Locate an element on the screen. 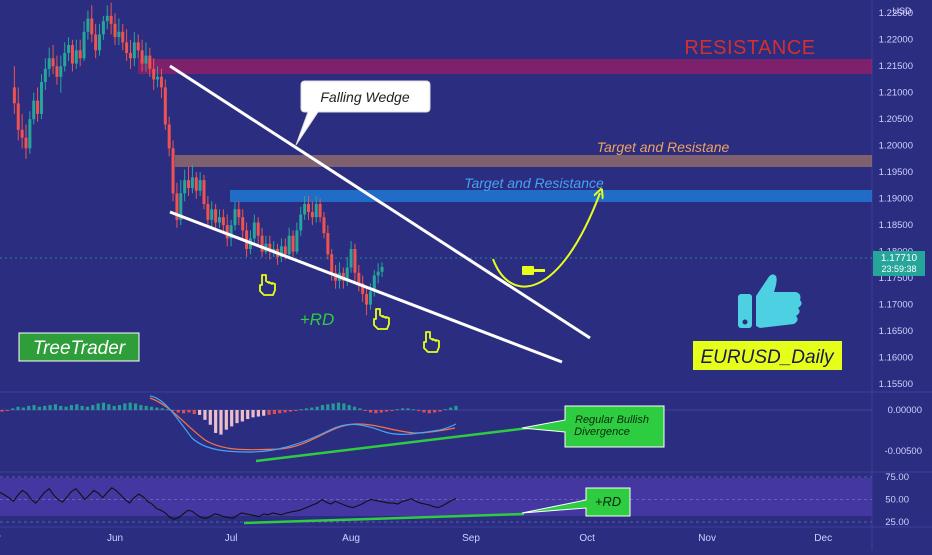 This screenshot has height=555, width=932. rsi-tick-label: 50.00 is located at coordinates (897, 500).